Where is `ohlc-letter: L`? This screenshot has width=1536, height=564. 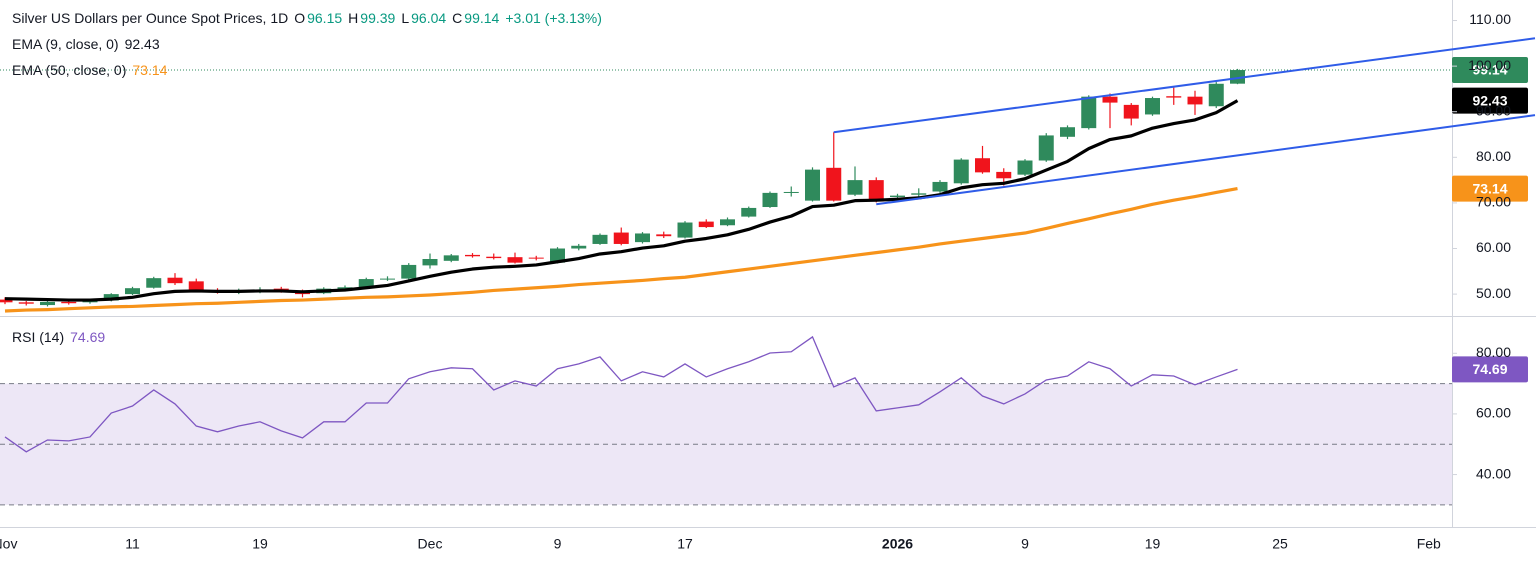
ohlc-letter: L is located at coordinates (405, 18).